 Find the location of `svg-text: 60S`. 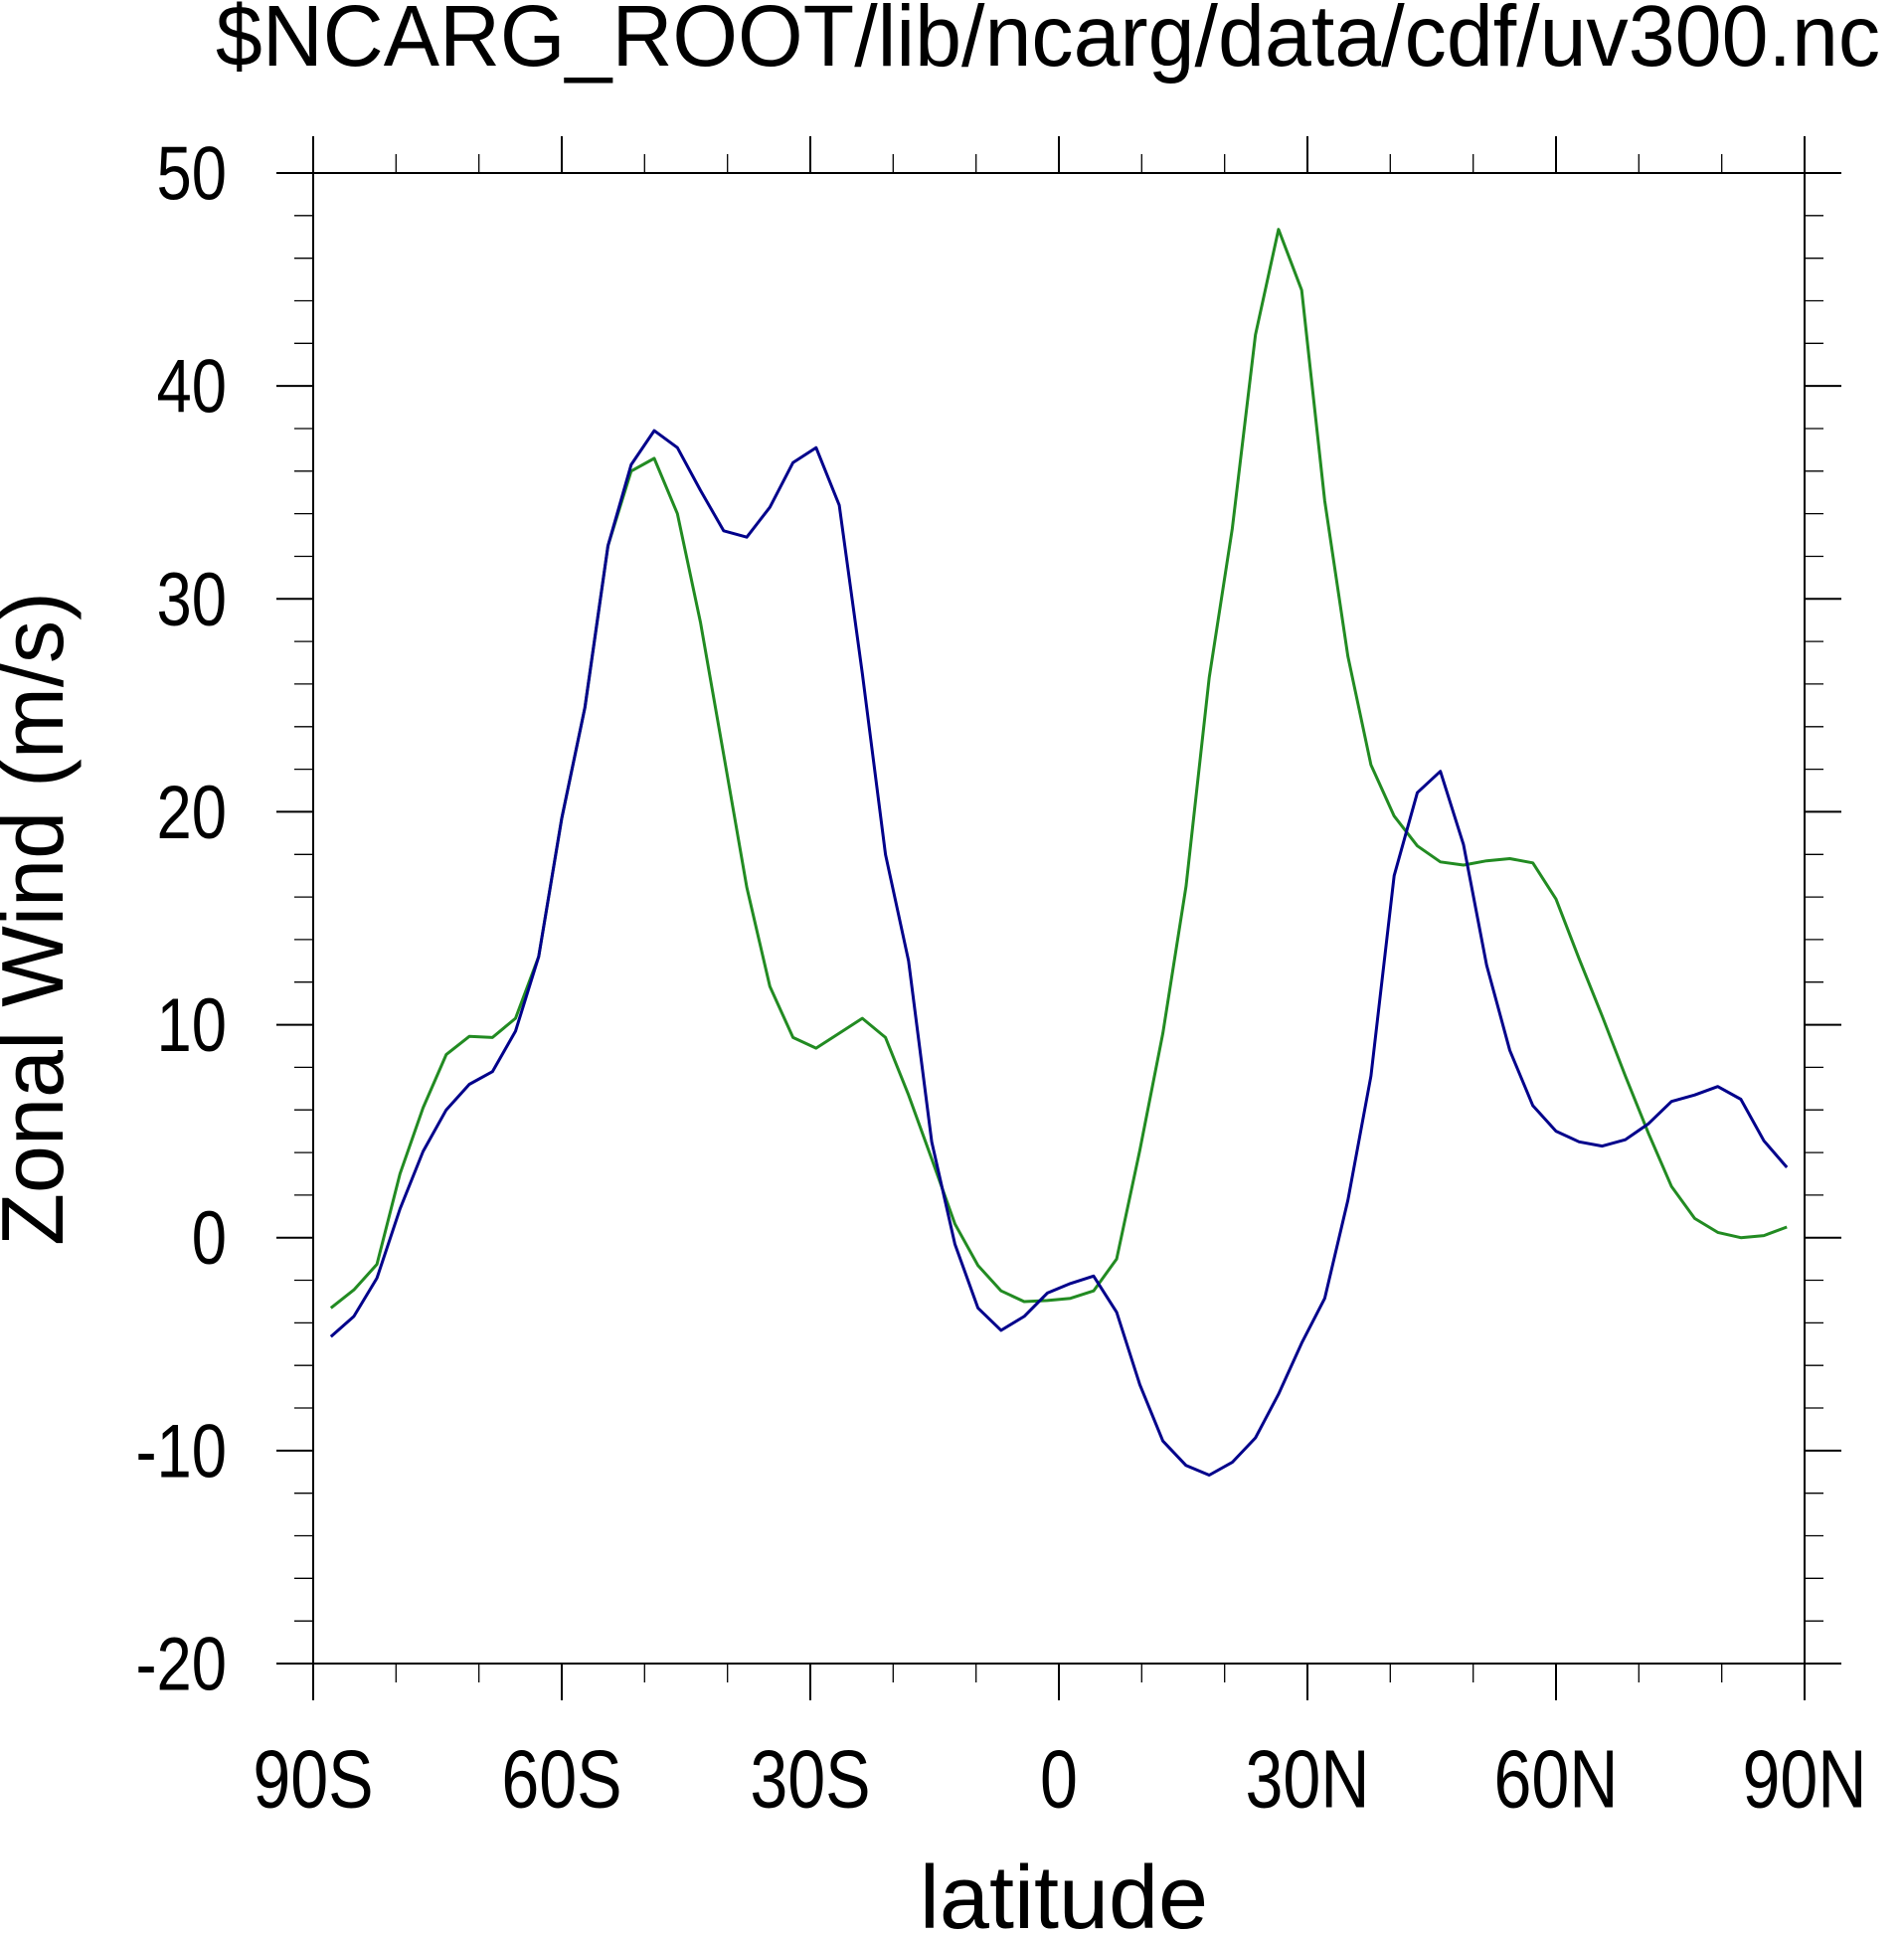

svg-text: 60S is located at coordinates (561, 1779).